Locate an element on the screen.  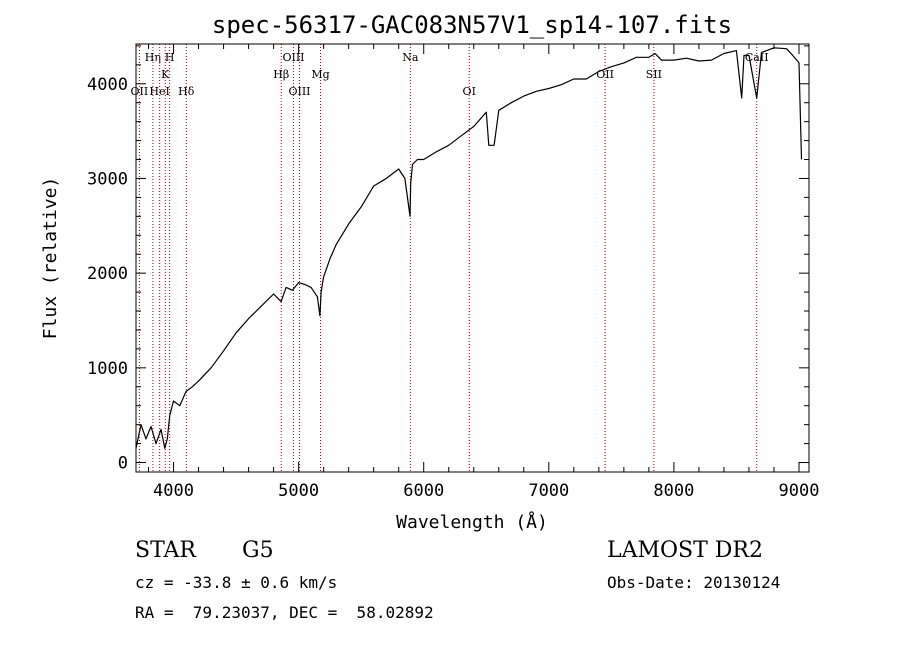
y-axis-label: Flux (relative) is located at coordinates (50, 258).